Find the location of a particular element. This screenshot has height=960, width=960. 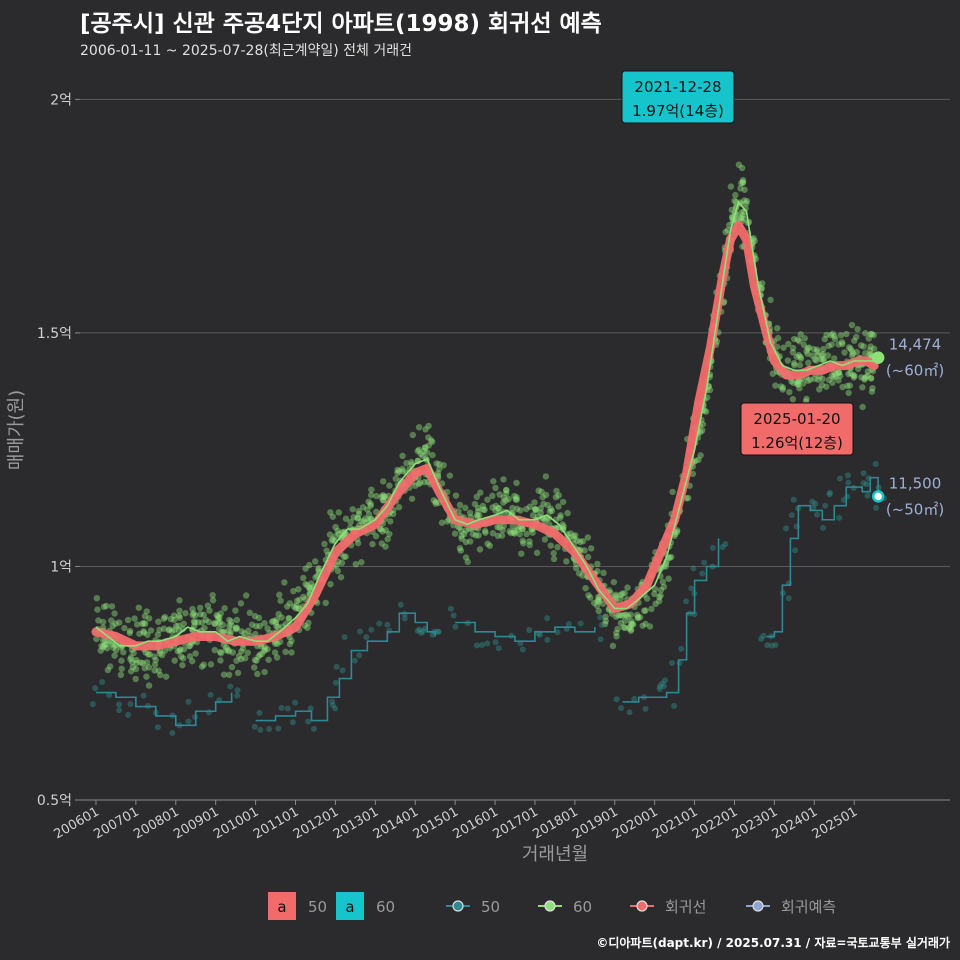

end-label-unit: (~60㎡) is located at coordinates (915, 371).